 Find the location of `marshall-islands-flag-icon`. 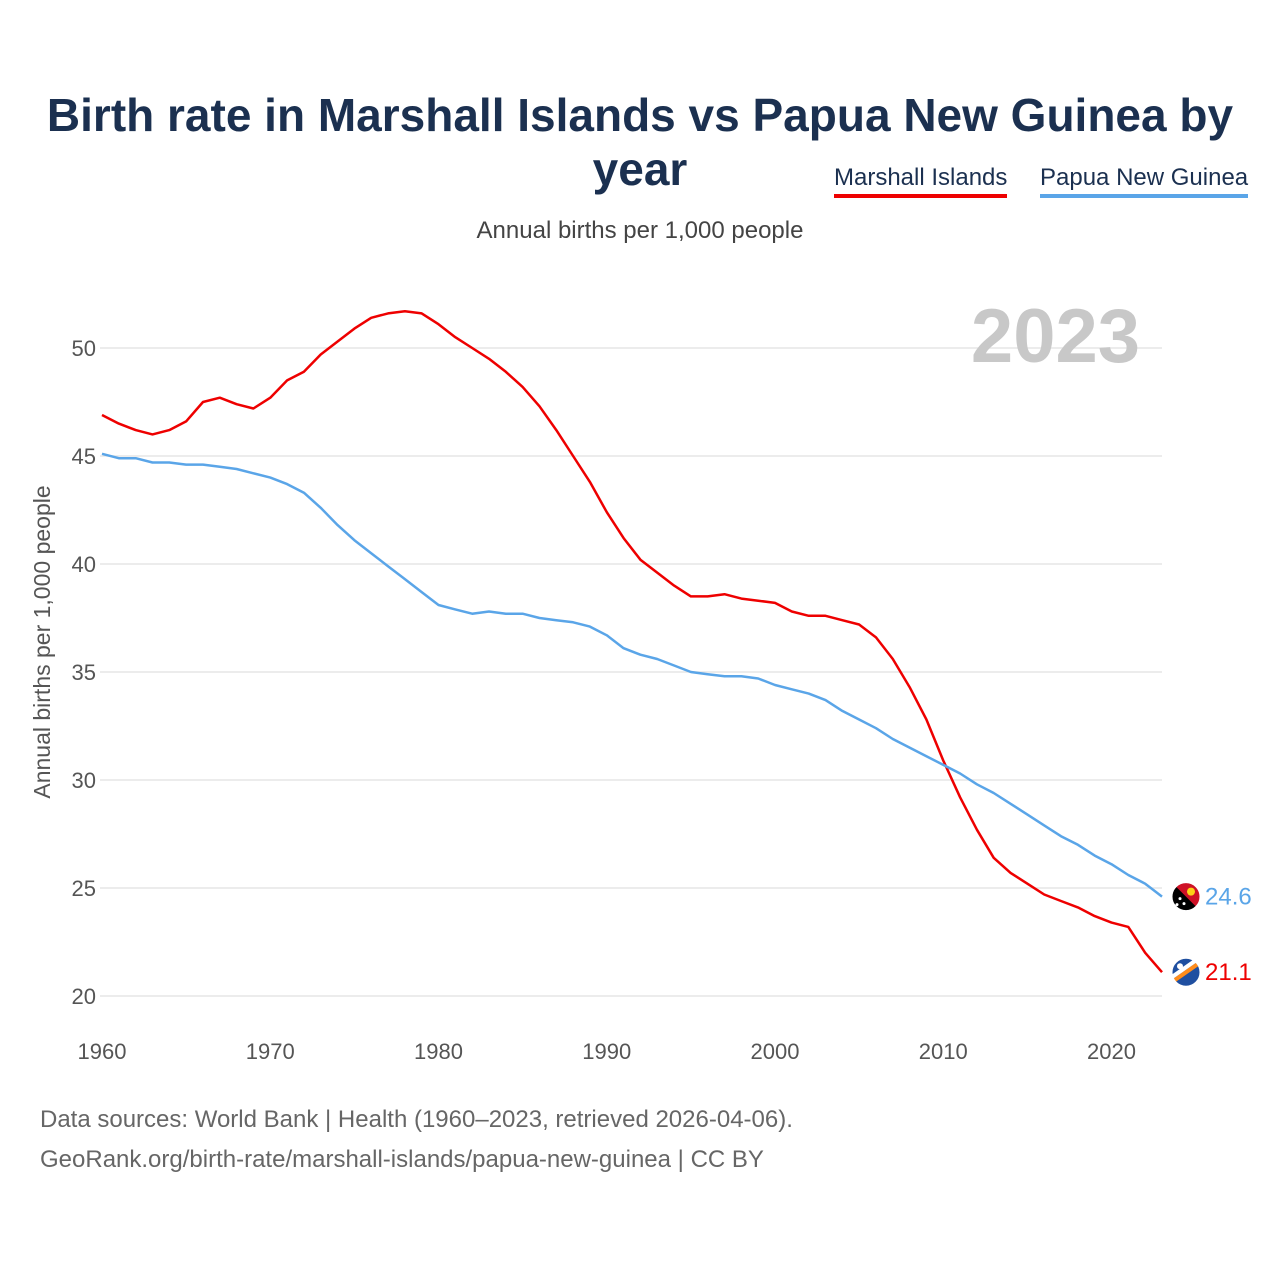

marshall-islands-flag-icon is located at coordinates (1186, 972).